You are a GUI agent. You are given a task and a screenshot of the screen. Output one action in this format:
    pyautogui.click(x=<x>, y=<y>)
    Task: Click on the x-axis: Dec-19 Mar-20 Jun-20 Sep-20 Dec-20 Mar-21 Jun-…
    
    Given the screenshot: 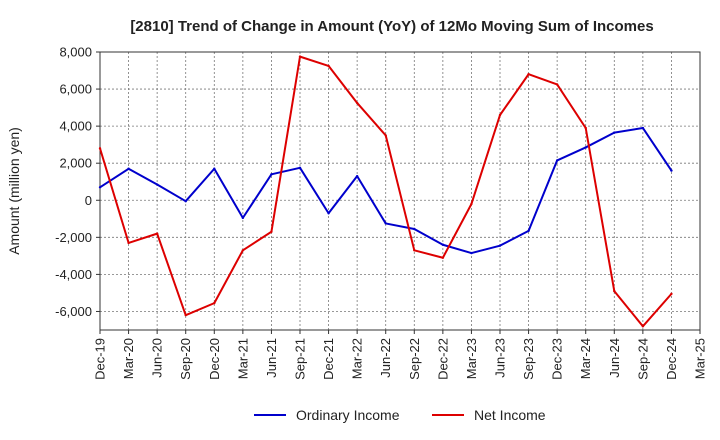 What is the action you would take?
    pyautogui.click(x=400, y=355)
    